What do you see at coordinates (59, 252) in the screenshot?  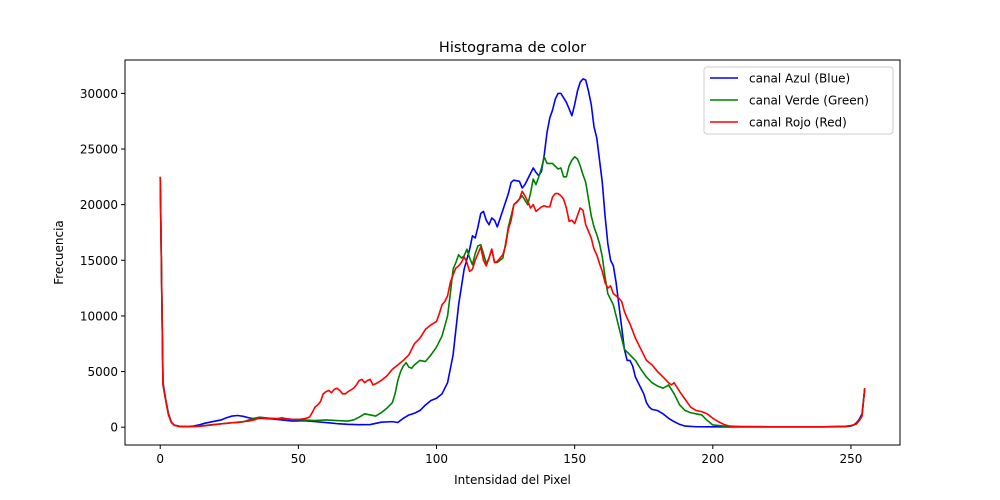 I see `y-axis-label: Frecuencia` at bounding box center [59, 252].